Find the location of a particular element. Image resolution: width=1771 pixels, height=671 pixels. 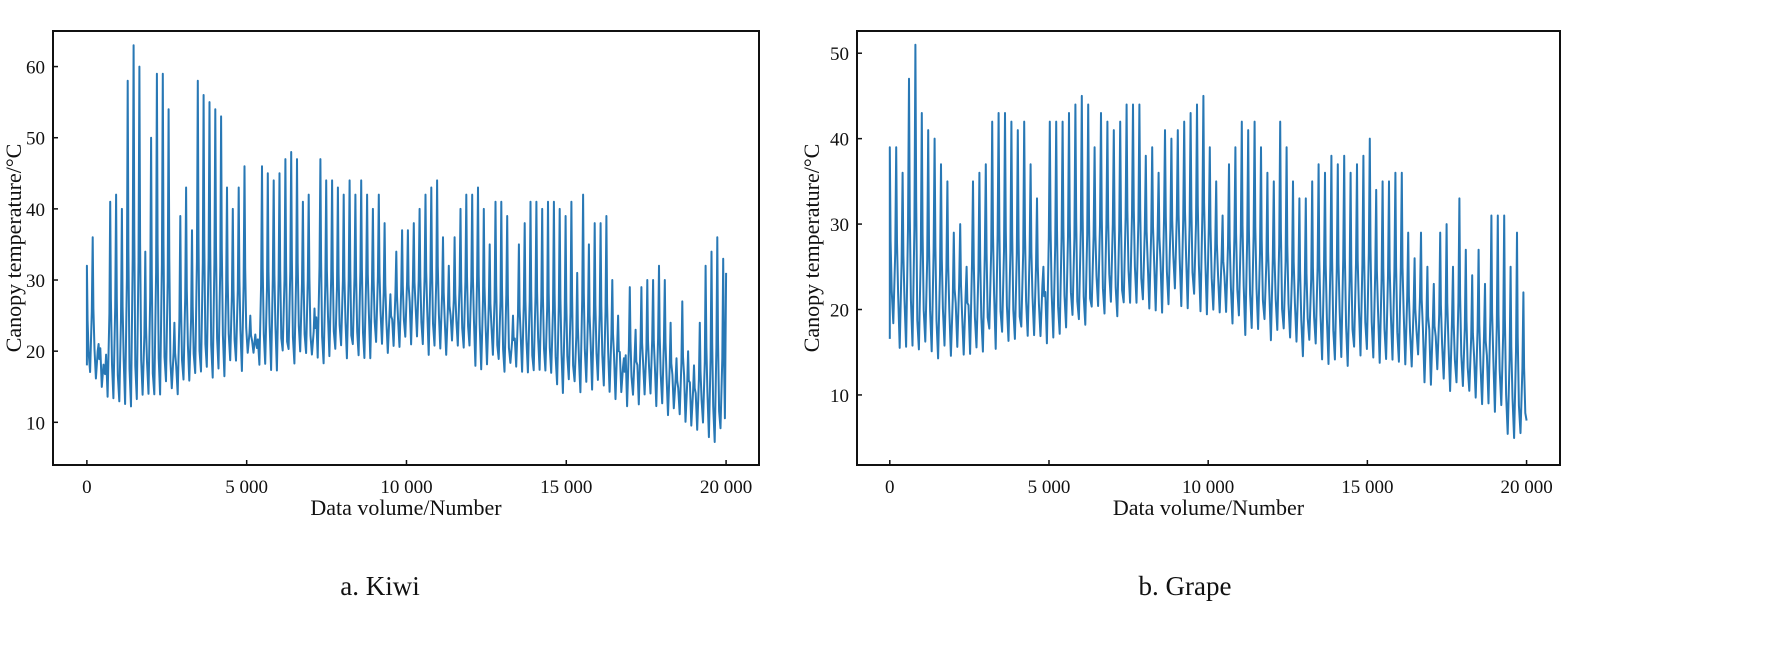

grape-caption: b. Grape is located at coordinates (1185, 586).